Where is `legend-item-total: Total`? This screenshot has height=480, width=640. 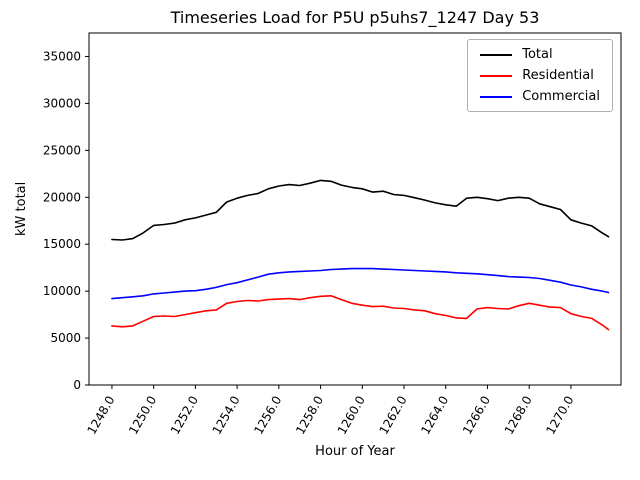 legend-item-total: Total is located at coordinates (540, 54).